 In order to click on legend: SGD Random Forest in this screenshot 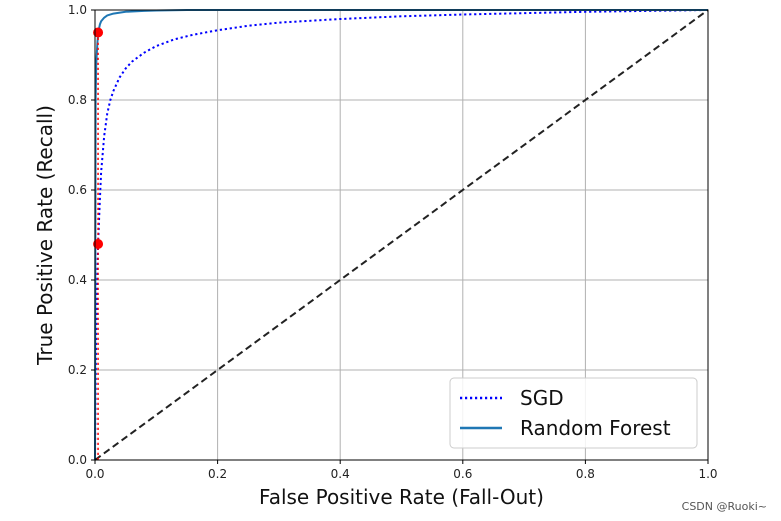, I will do `click(573, 413)`.